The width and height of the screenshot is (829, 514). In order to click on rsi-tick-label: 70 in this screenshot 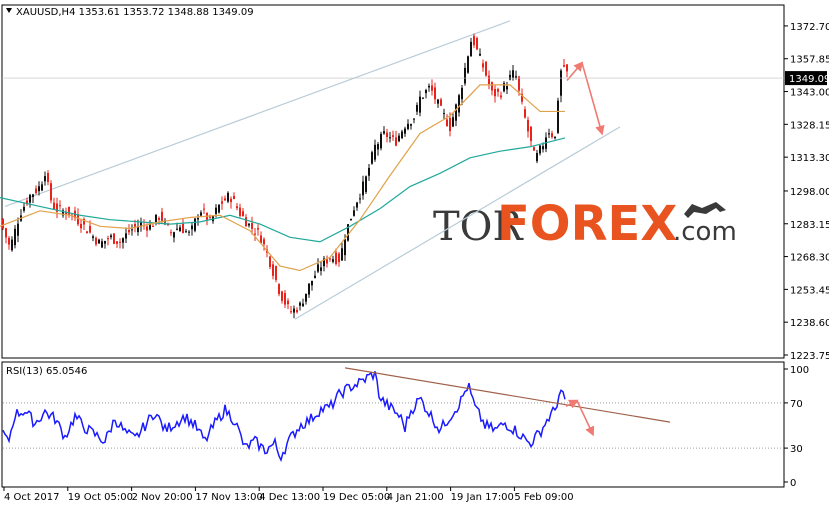, I will do `click(796, 404)`.